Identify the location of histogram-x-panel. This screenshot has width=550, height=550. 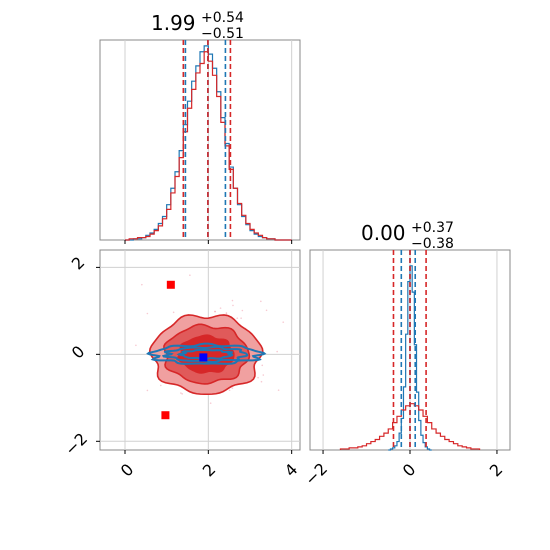
(200, 141).